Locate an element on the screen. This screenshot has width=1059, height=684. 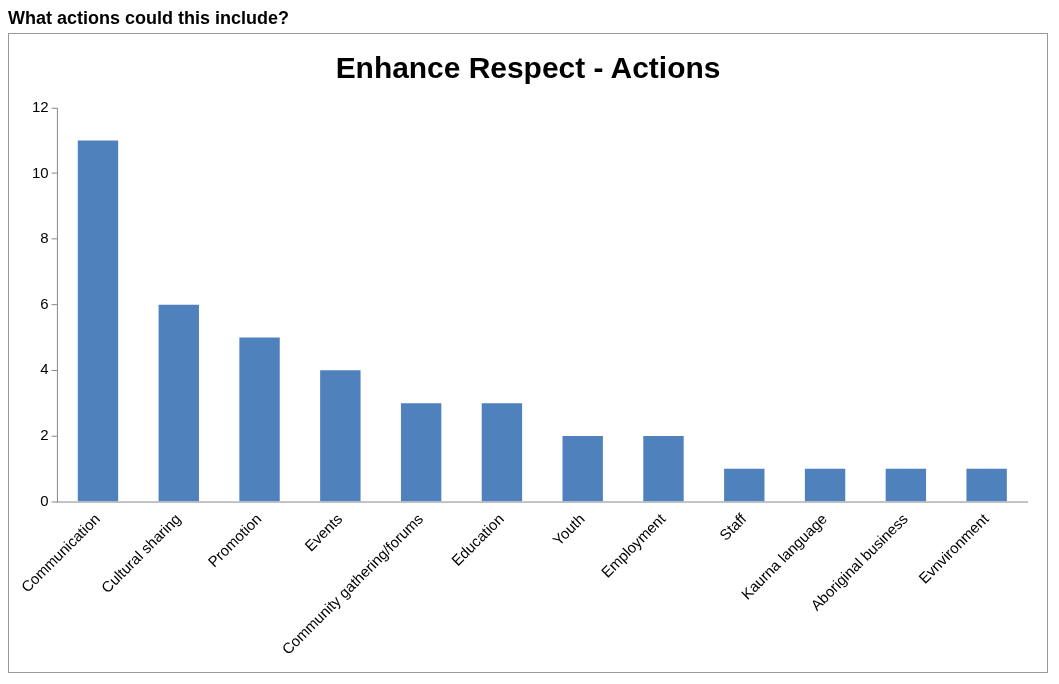
y-tick-label: 4 is located at coordinates (44, 369).